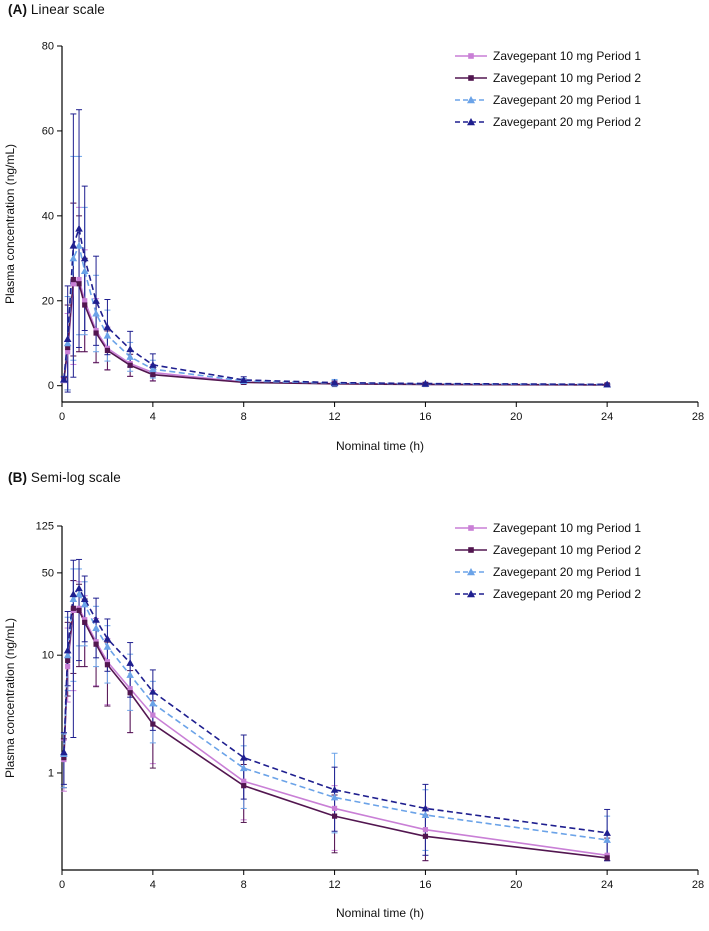  I want to click on x-tick-label: 16, so click(425, 417).